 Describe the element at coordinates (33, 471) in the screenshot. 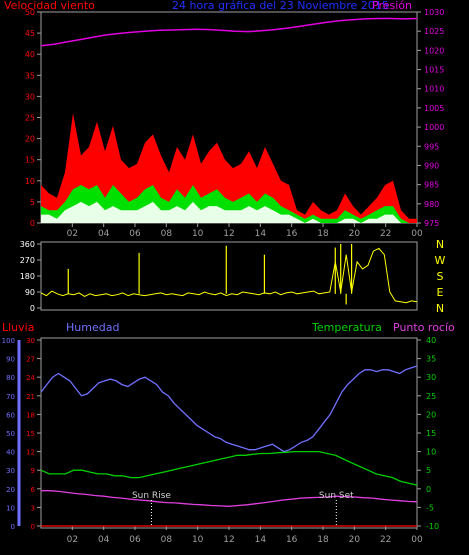

I see `rain-tick-label: 9` at that location.